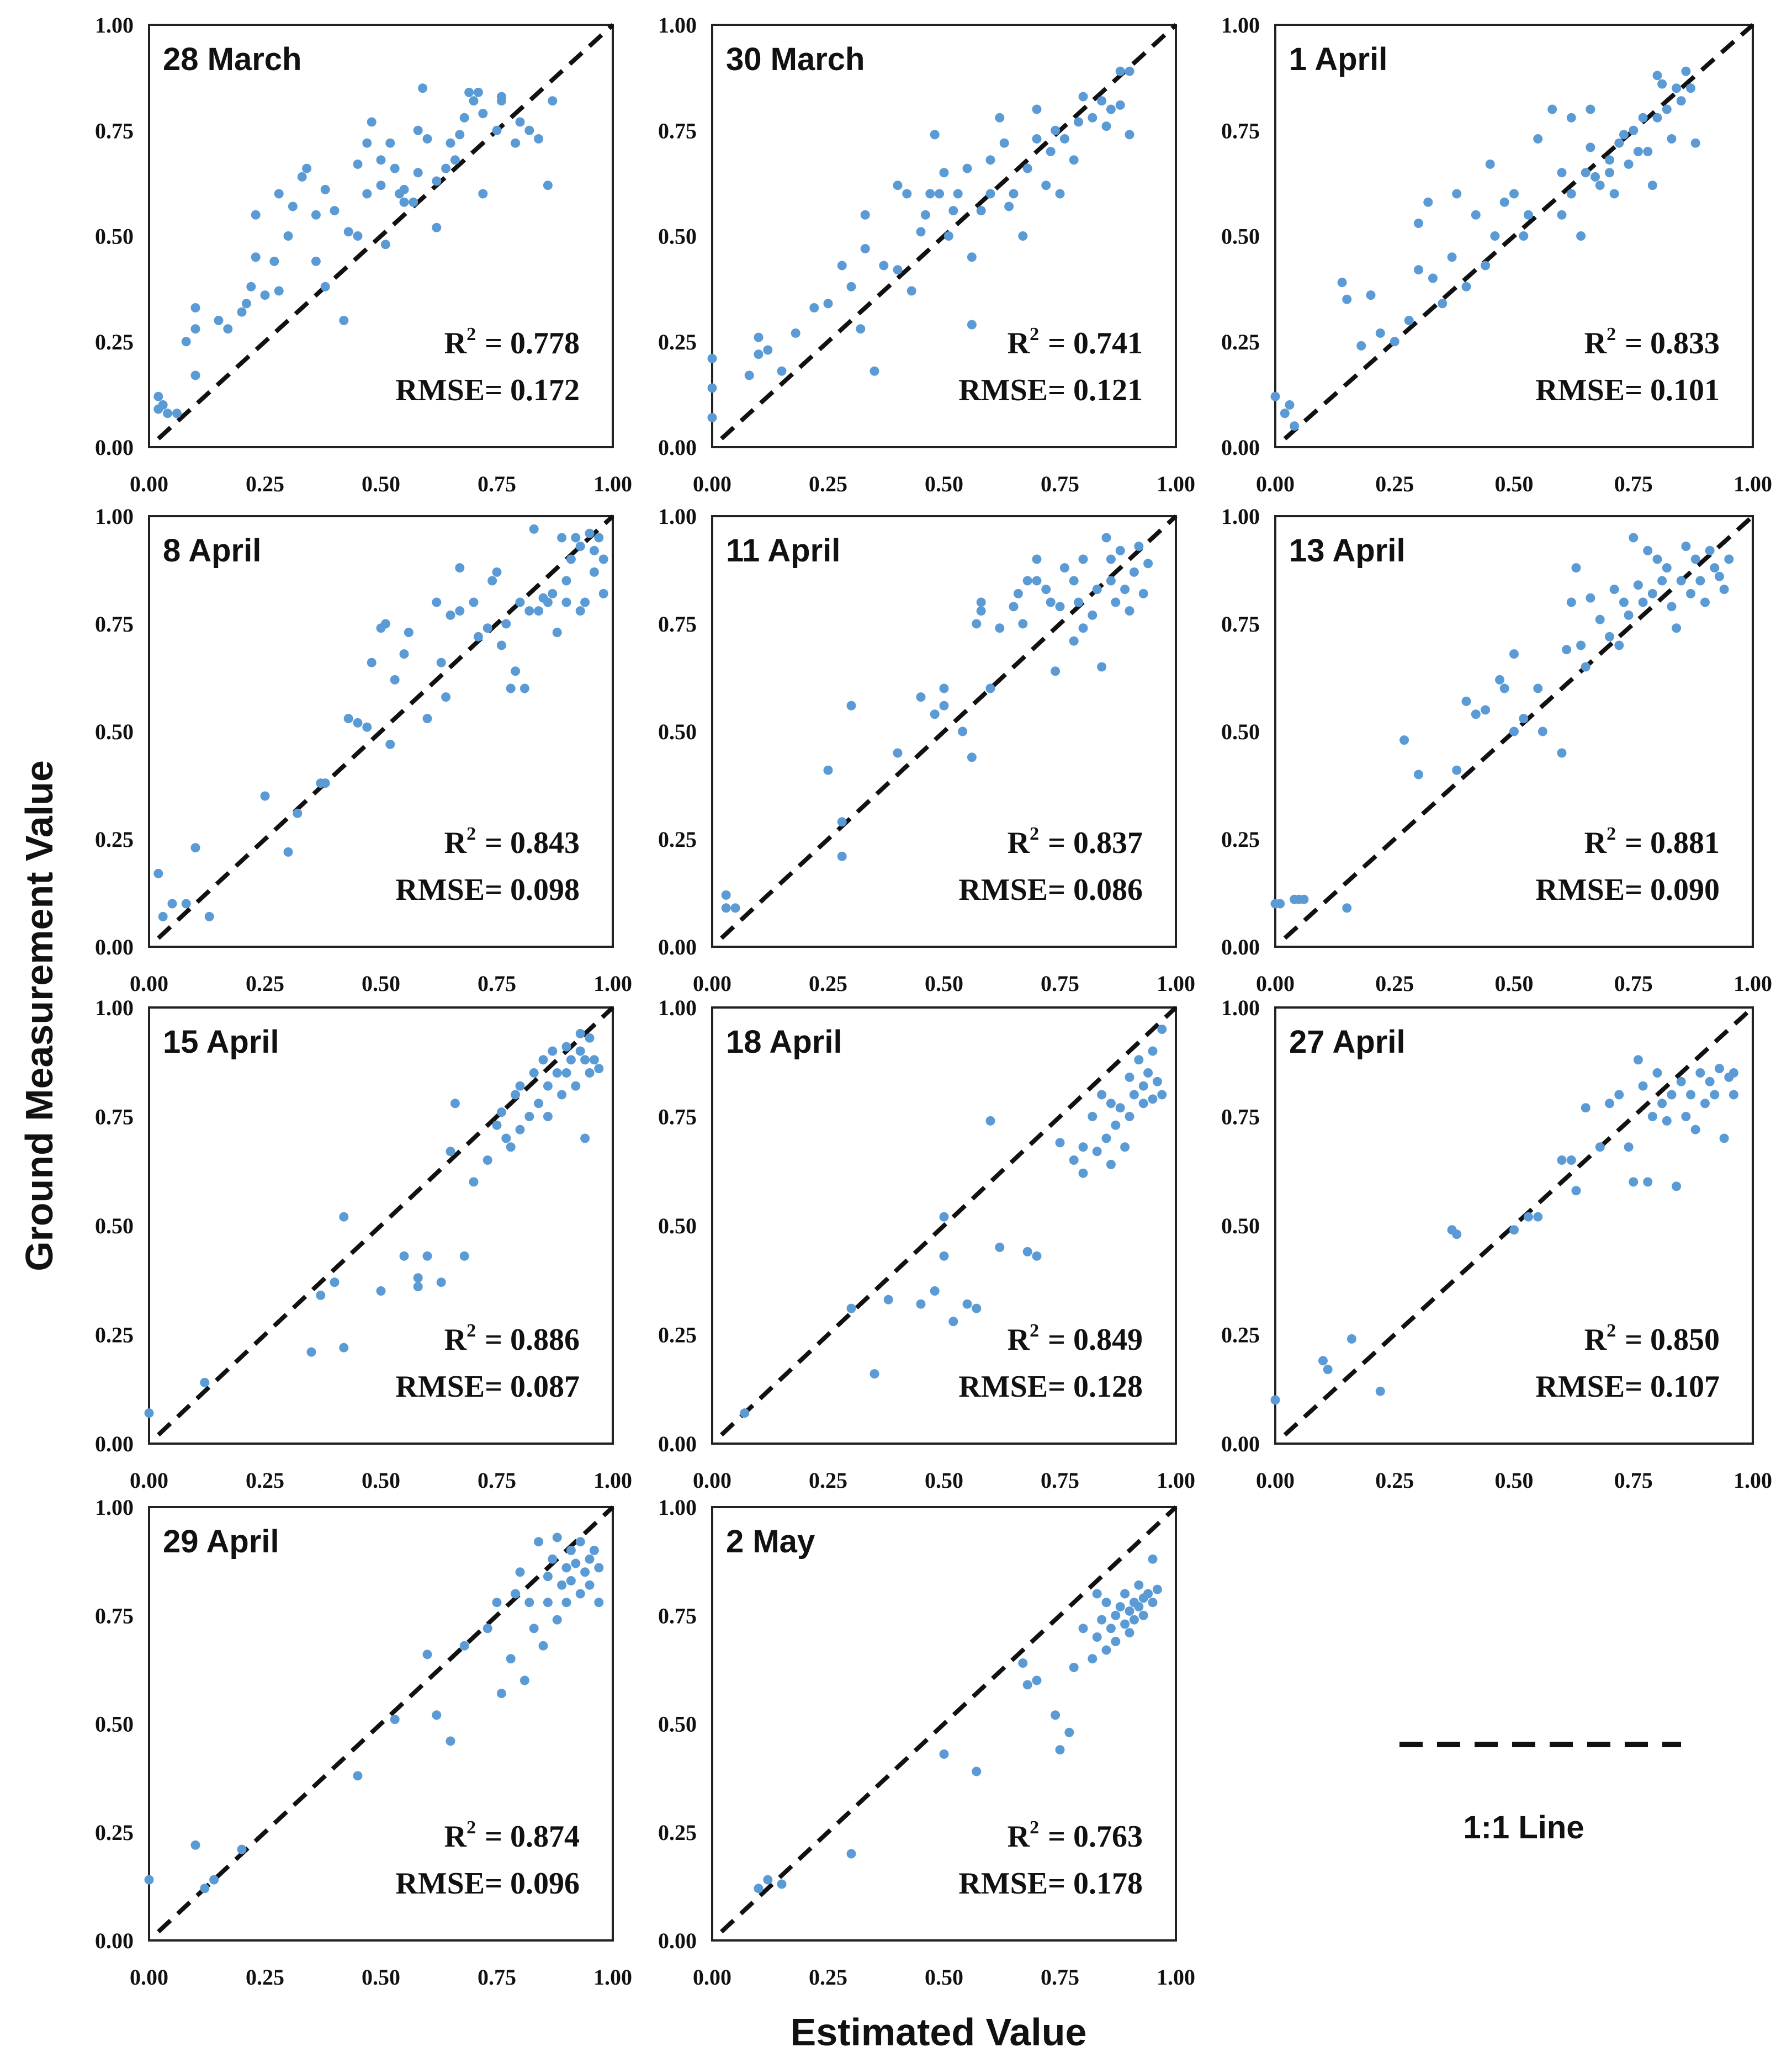 The image size is (1792, 2063). What do you see at coordinates (265, 1480) in the screenshot?
I see `x-tick-label: 0.25` at bounding box center [265, 1480].